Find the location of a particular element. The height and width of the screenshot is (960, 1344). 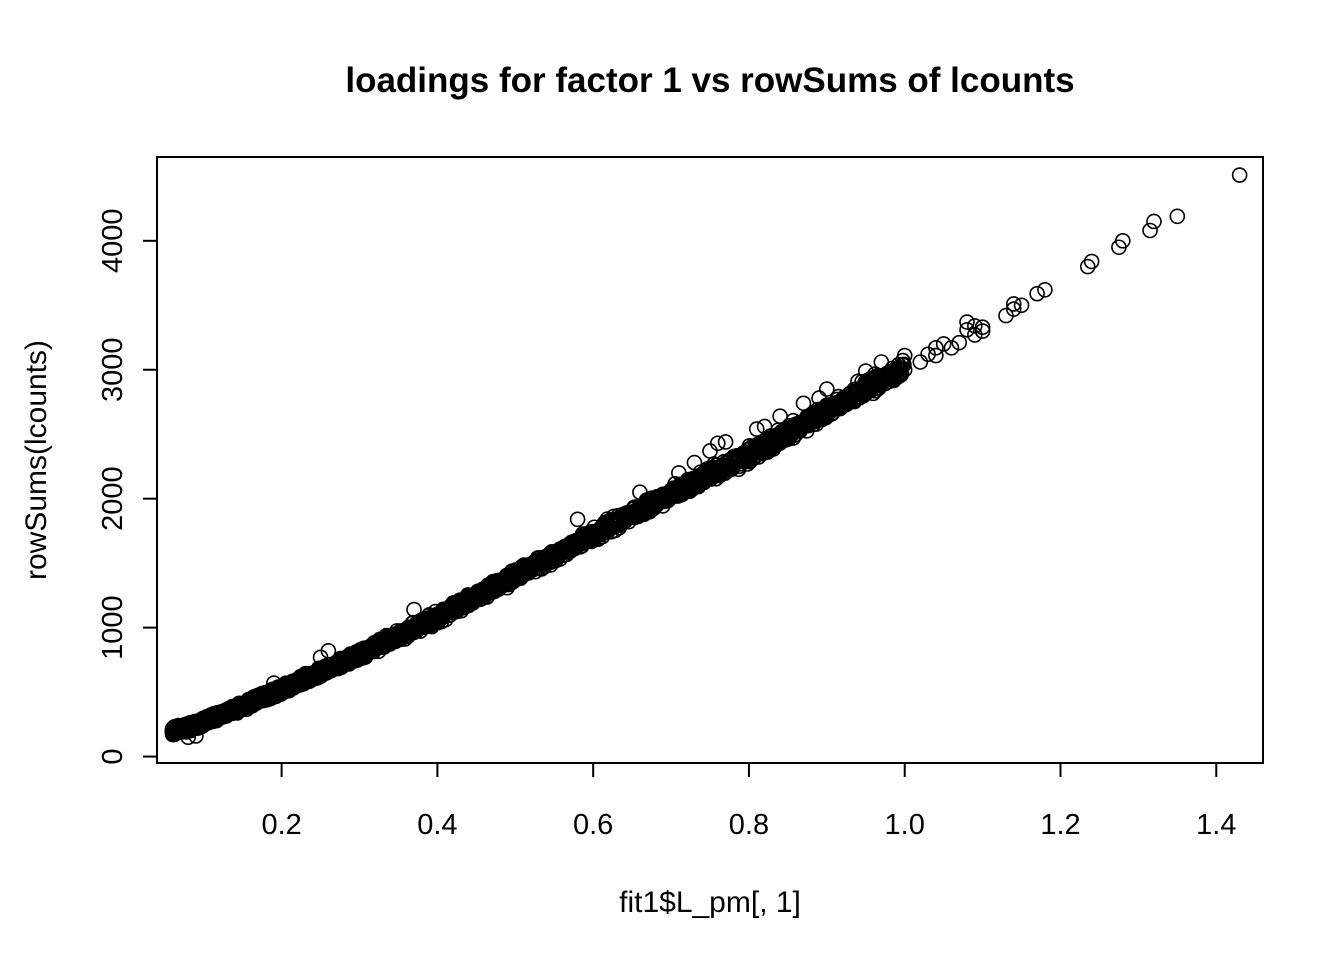

x-tick-label: 1.0 is located at coordinates (905, 825).